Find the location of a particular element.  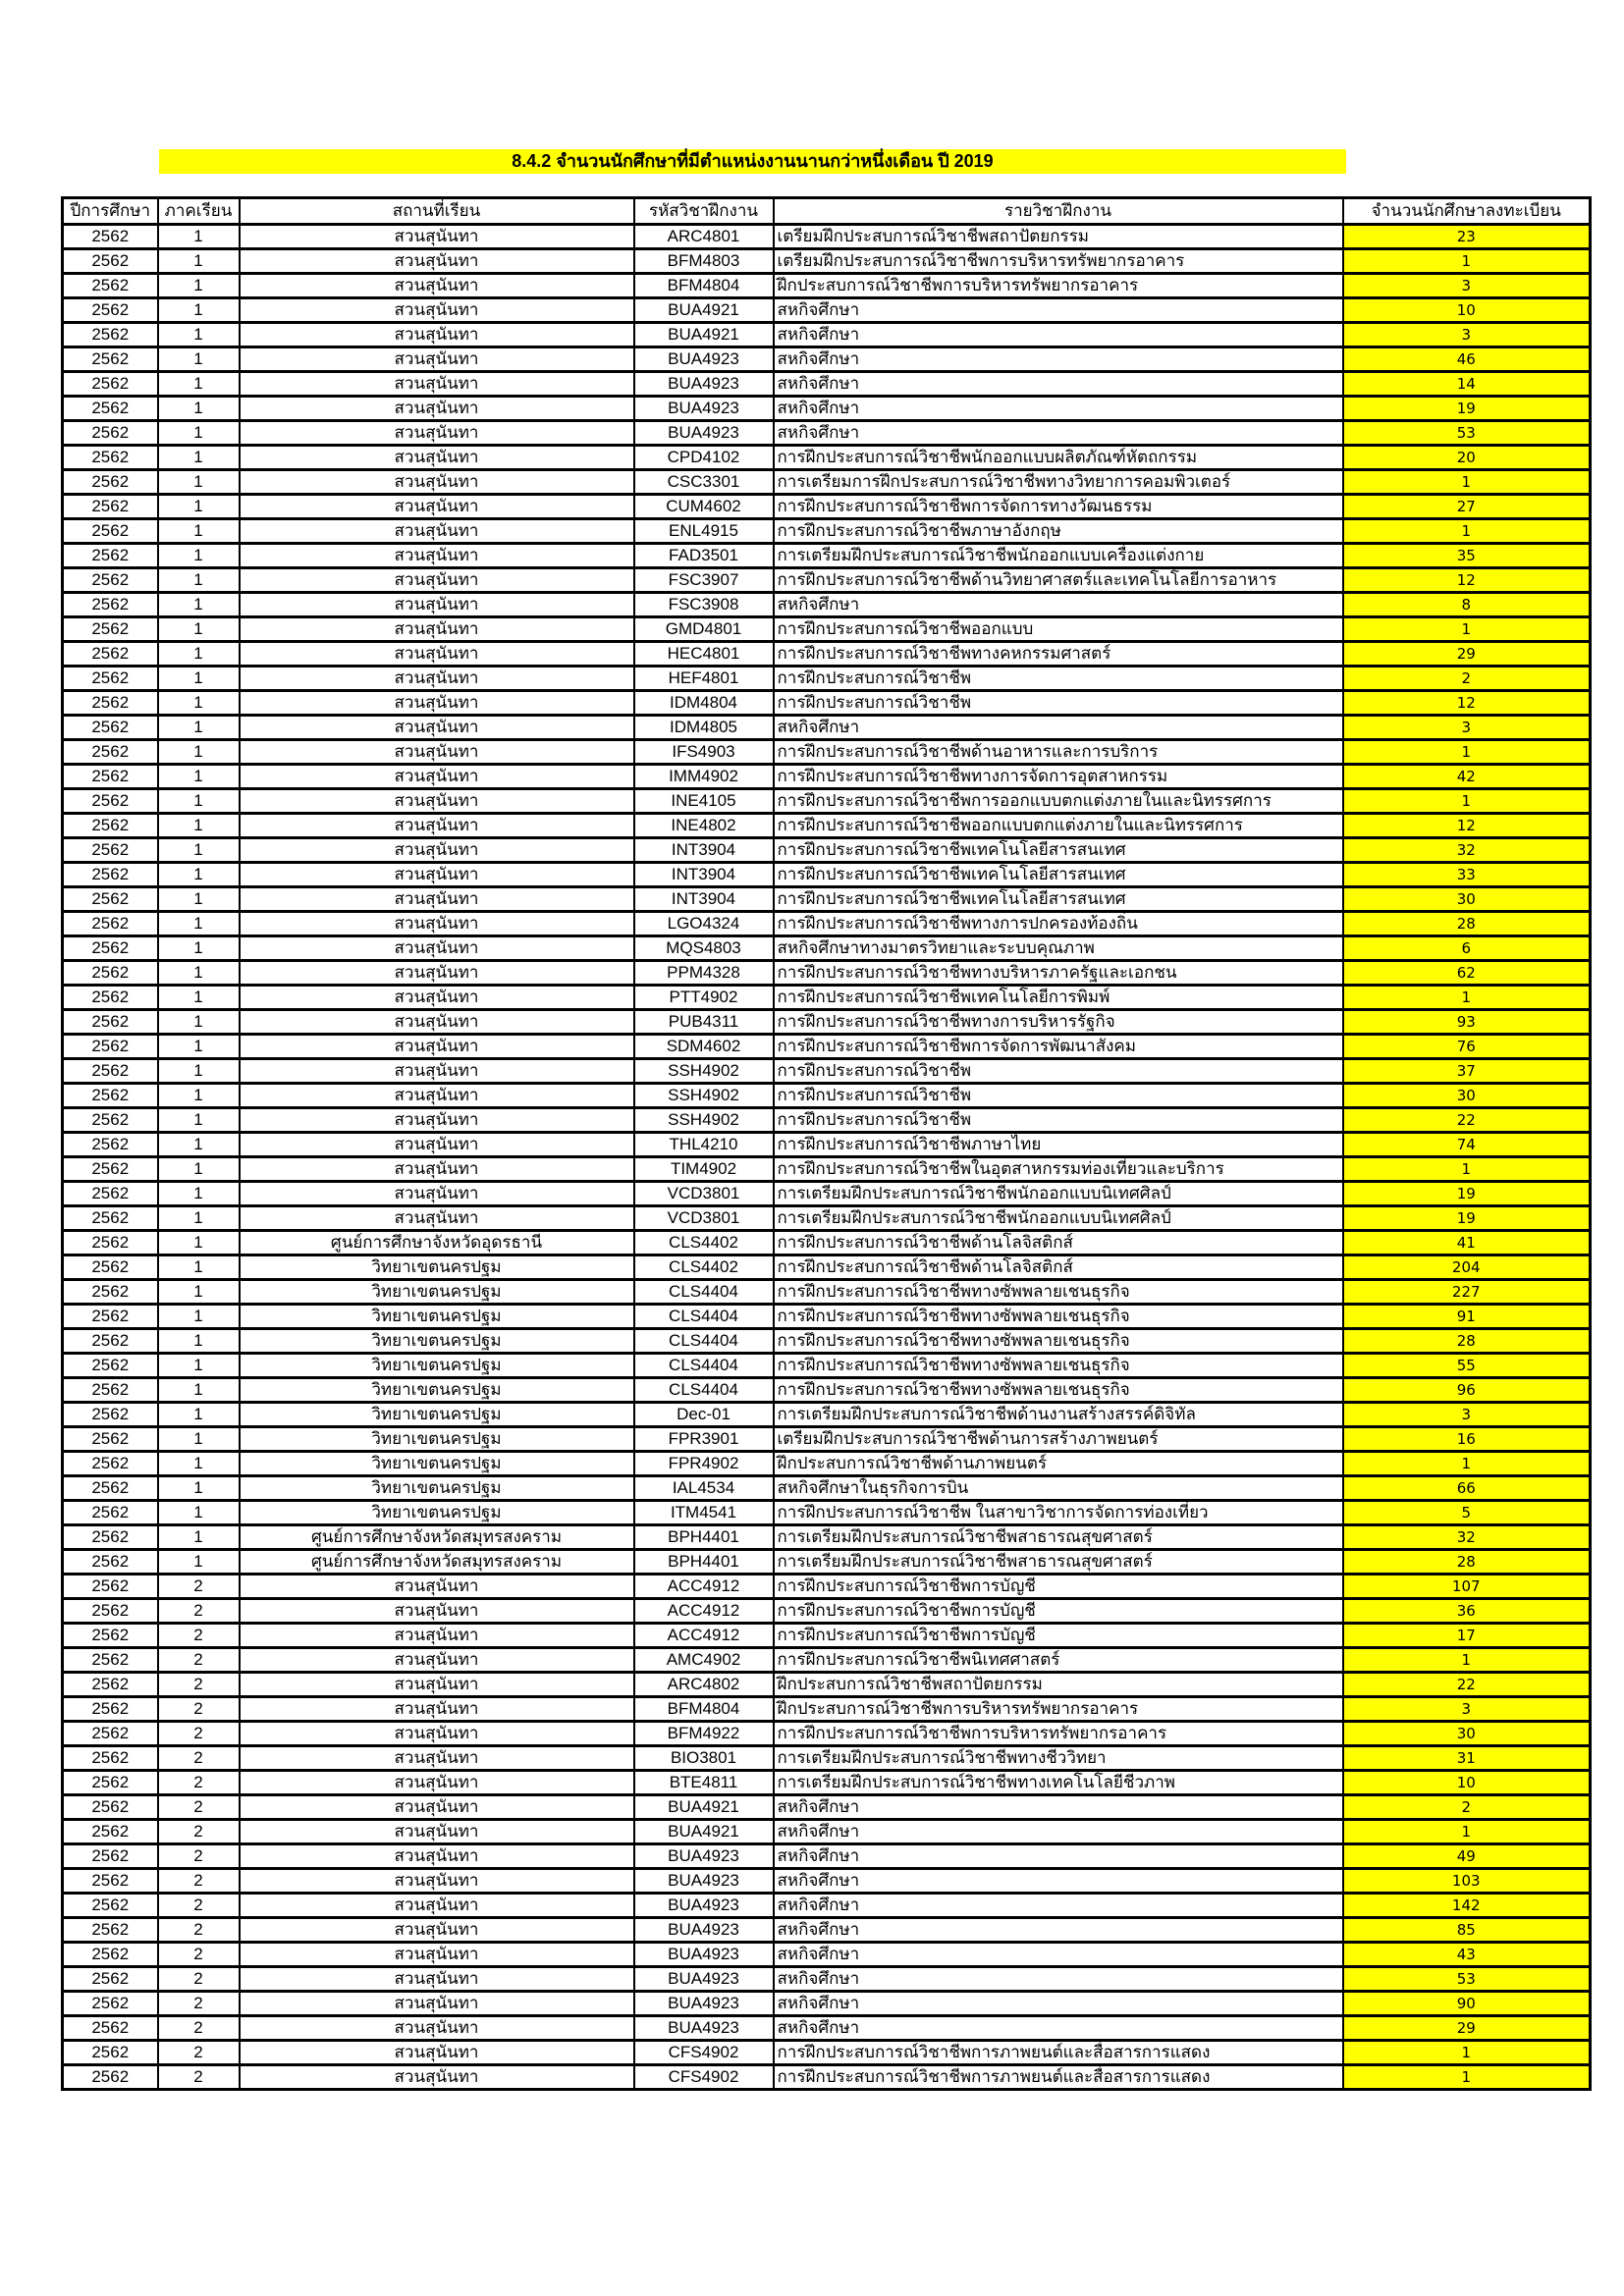

student-count-cell: 29 is located at coordinates (1466, 653).